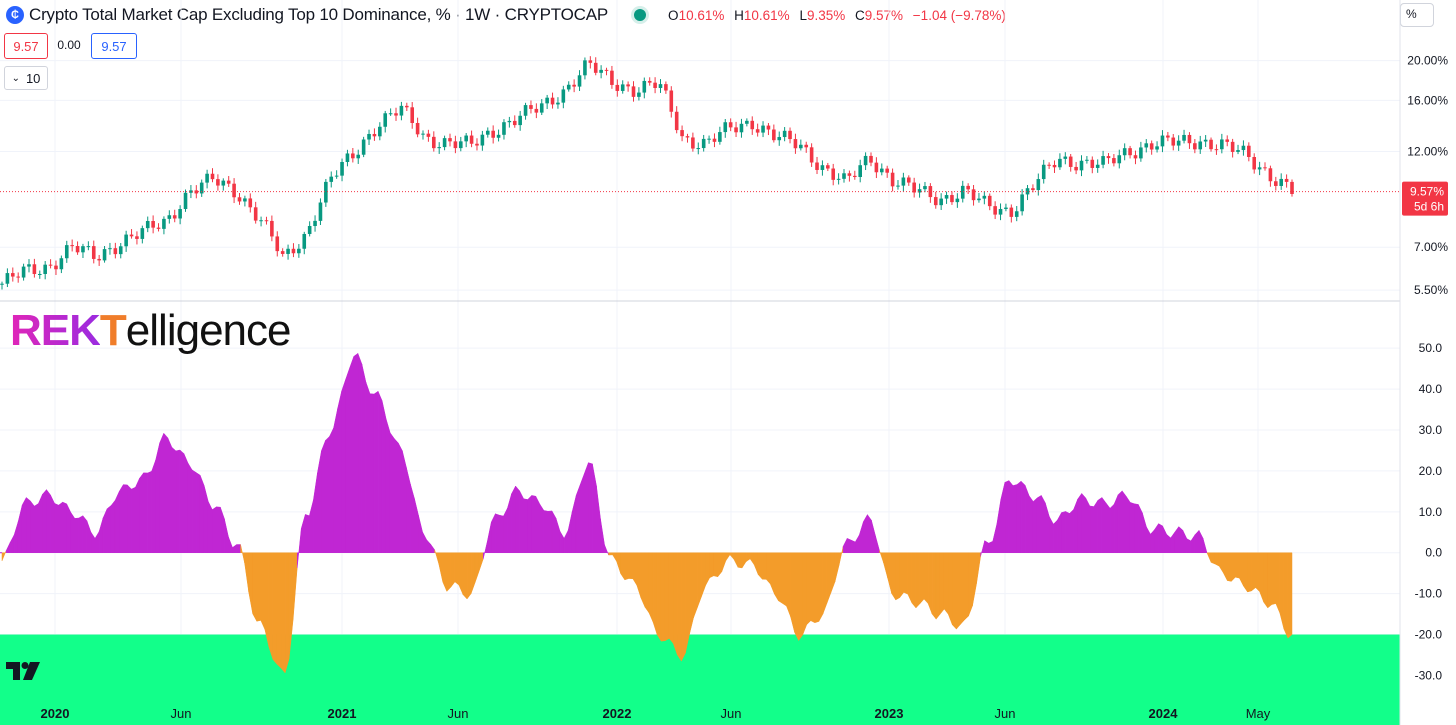  What do you see at coordinates (656, 713) in the screenshot?
I see `time-axis: 2020 Jun 2021 Jun 2022 Jun 2023 Jun 2024 May` at bounding box center [656, 713].